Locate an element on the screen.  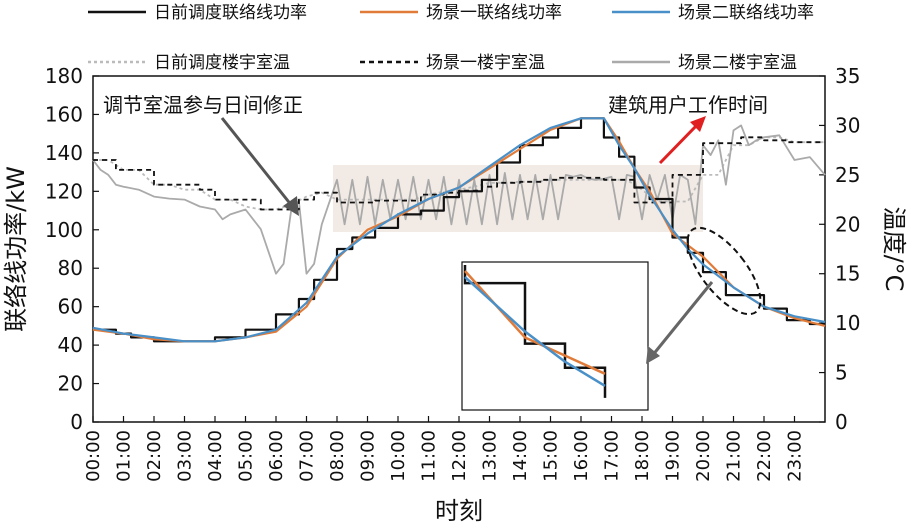
x-tick-label-8: 08:00 is located at coordinates (337, 456).